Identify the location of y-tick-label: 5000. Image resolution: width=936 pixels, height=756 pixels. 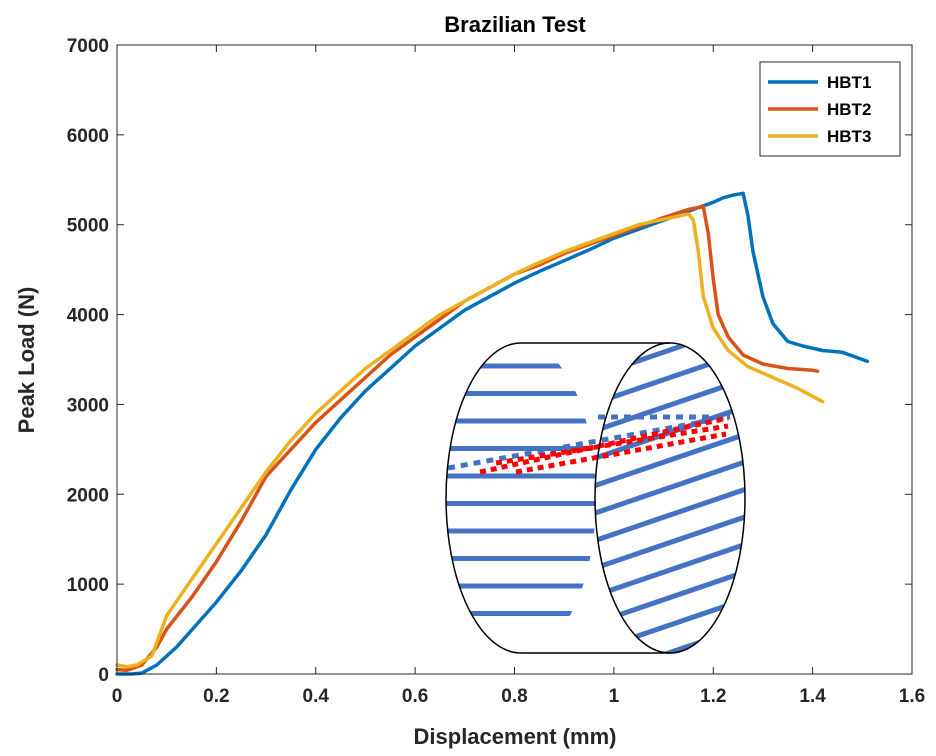
(88, 226).